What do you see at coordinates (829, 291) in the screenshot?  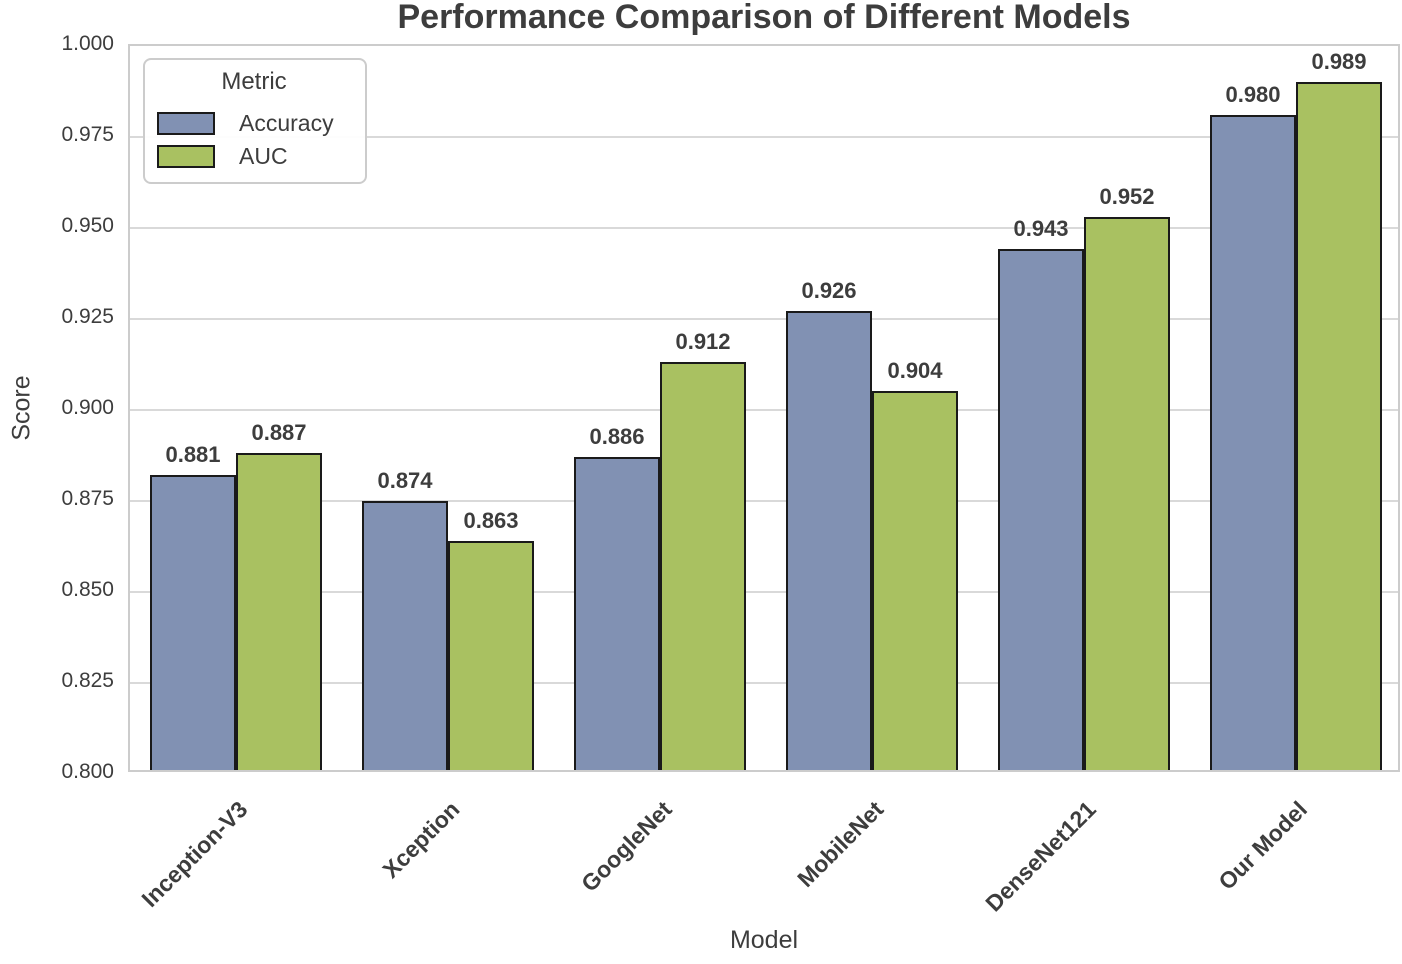 I see `bar-value-label: 0.926` at bounding box center [829, 291].